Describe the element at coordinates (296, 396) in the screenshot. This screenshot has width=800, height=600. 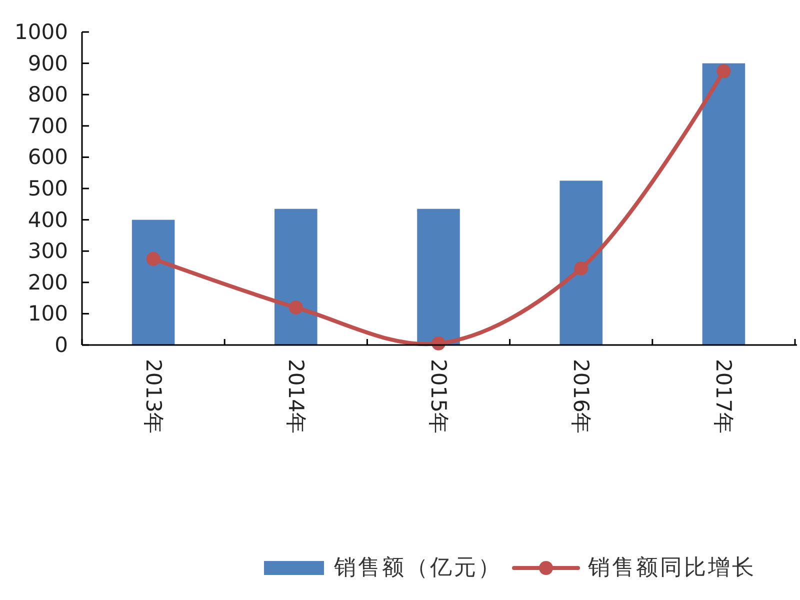
I see `x-tick-label: 2014年` at that location.